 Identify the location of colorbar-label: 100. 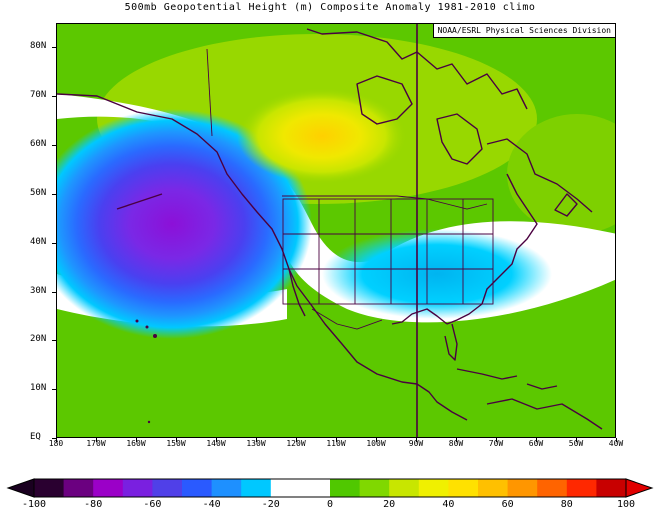
(626, 504).